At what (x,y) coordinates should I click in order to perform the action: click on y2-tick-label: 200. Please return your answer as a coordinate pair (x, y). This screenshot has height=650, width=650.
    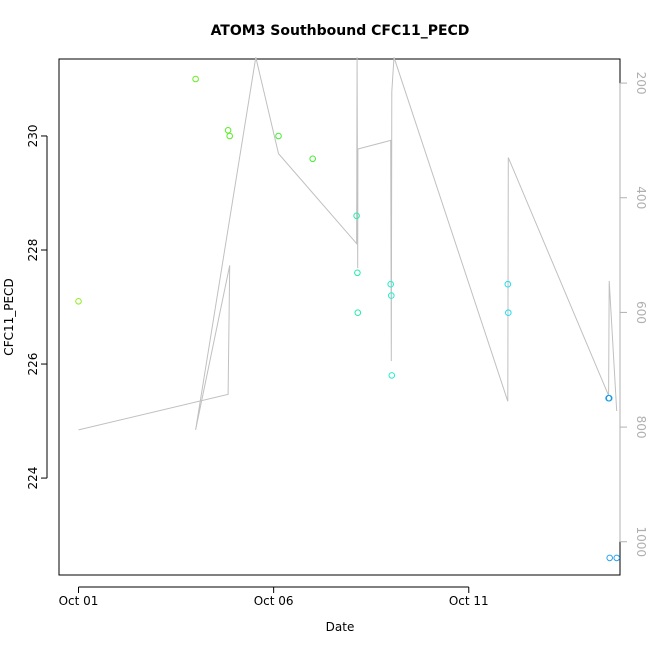
    Looking at the image, I should click on (641, 83).